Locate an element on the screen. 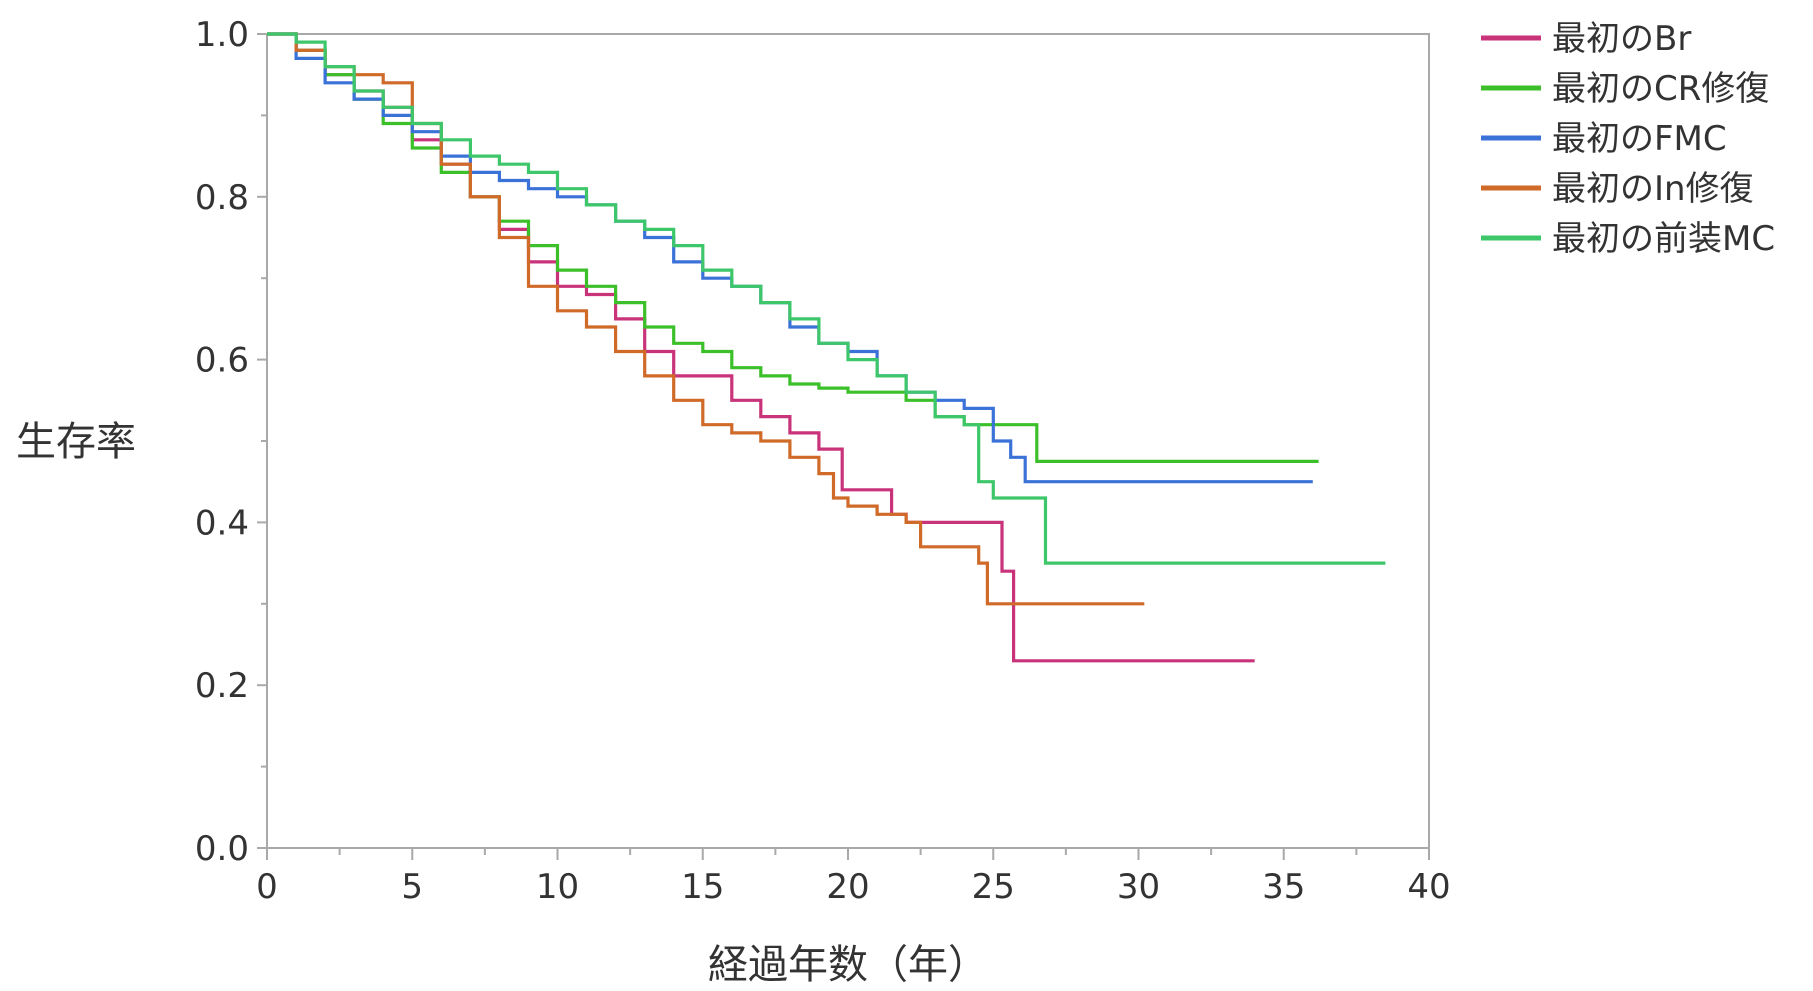 The width and height of the screenshot is (1813, 991). x-tick-label: 25 is located at coordinates (993, 887).